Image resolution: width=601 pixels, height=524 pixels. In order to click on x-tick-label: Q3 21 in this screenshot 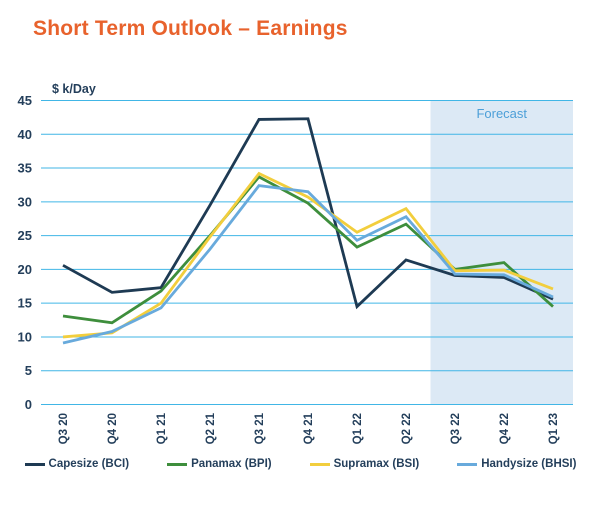, I will do `click(260, 428)`.